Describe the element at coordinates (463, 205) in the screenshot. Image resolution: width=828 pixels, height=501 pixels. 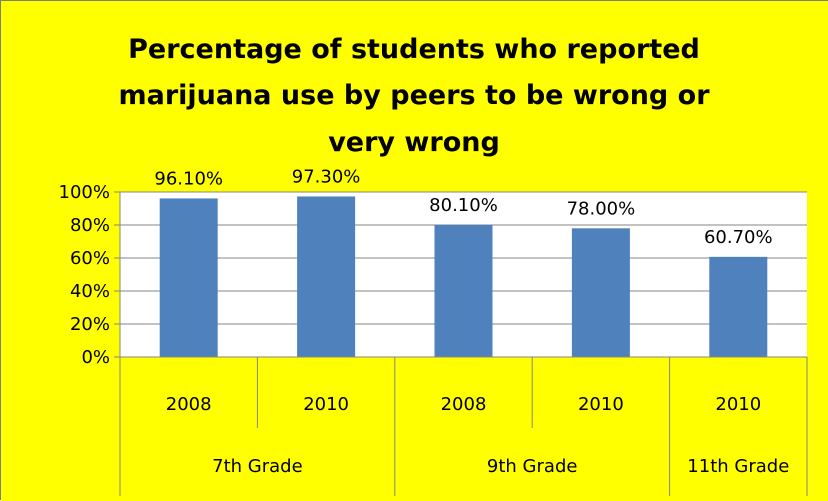
I see `data-label: 80.10%` at that location.